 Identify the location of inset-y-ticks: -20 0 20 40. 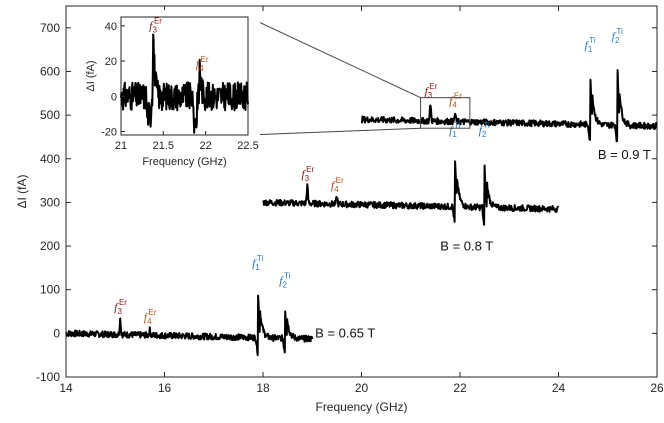
(113, 79).